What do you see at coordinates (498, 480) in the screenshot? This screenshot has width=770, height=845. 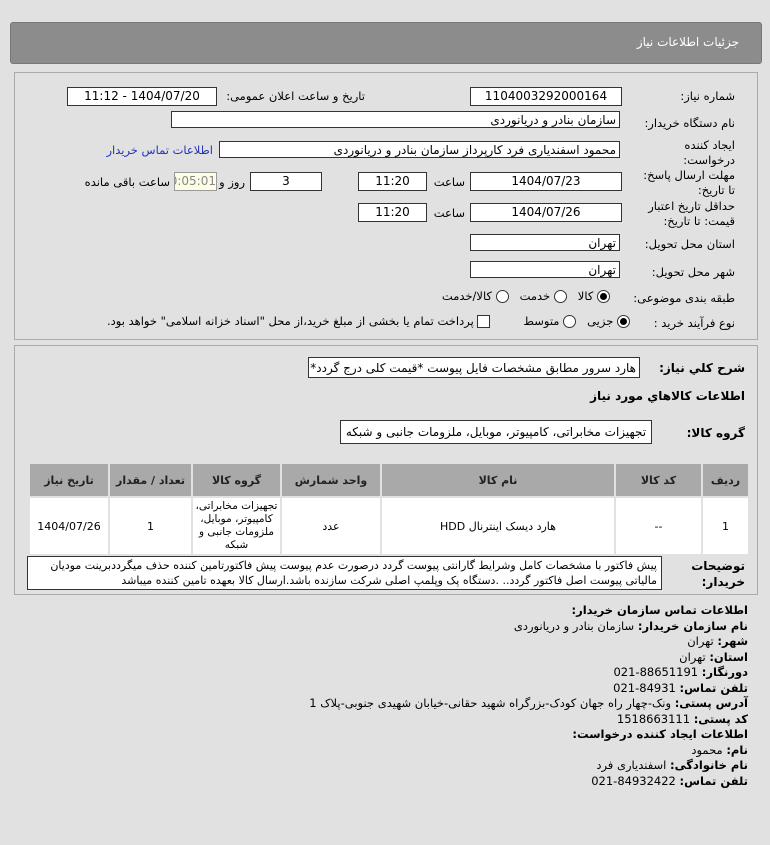 I see `col-name: نام کالا` at bounding box center [498, 480].